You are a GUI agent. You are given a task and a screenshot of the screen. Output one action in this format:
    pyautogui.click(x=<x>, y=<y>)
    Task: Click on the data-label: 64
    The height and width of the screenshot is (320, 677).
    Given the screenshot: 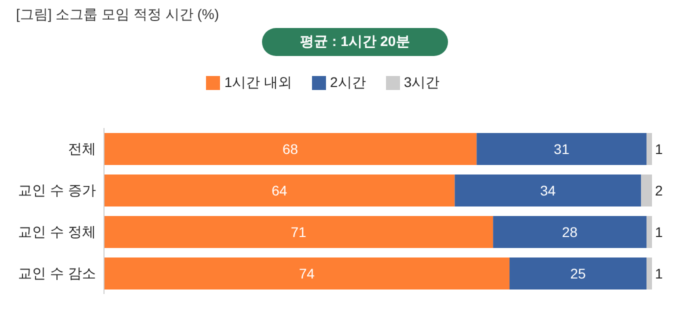 What is the action you would take?
    pyautogui.click(x=280, y=190)
    